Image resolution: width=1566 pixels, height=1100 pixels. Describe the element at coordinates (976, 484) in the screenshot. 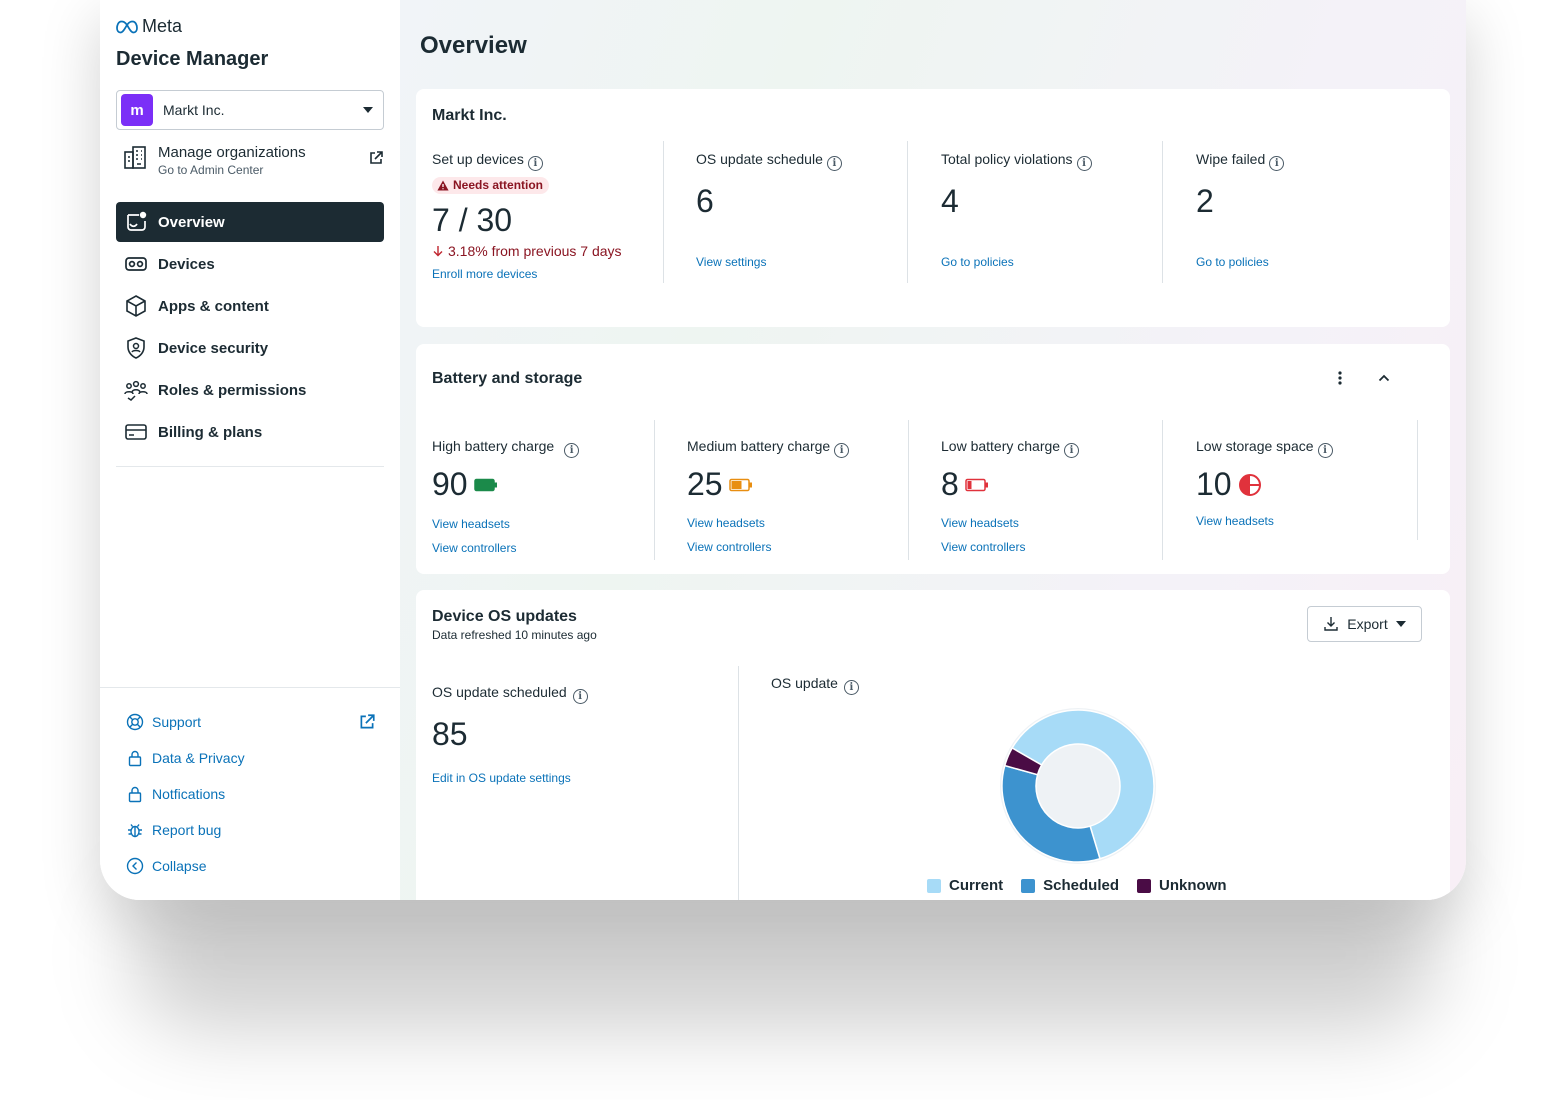

I see `battery-low-icon` at that location.